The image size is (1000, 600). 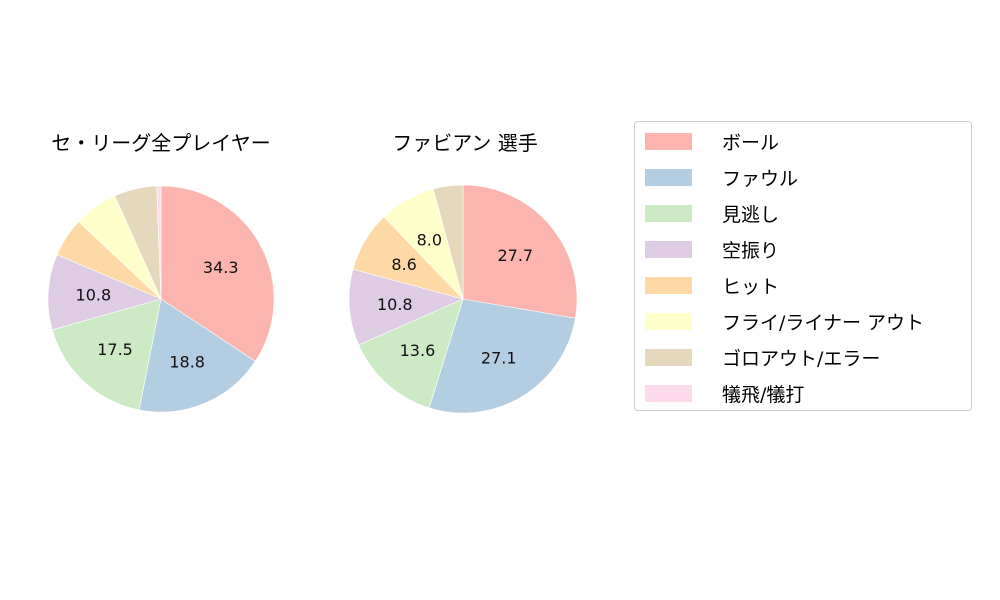 What do you see at coordinates (712, 250) in the screenshot?
I see `legend-item: 空振り` at bounding box center [712, 250].